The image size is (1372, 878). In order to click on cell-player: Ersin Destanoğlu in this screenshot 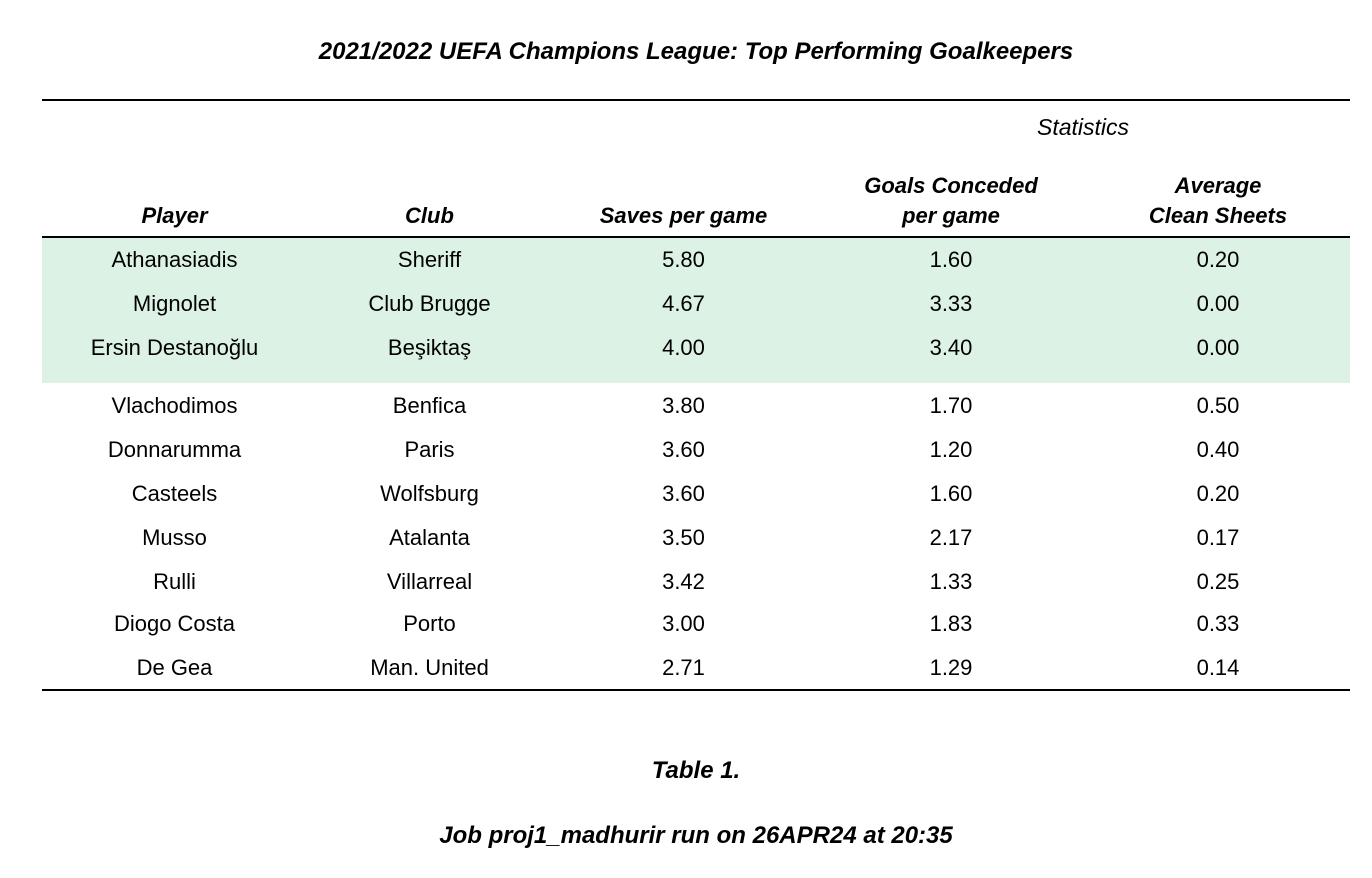, I will do `click(174, 347)`.